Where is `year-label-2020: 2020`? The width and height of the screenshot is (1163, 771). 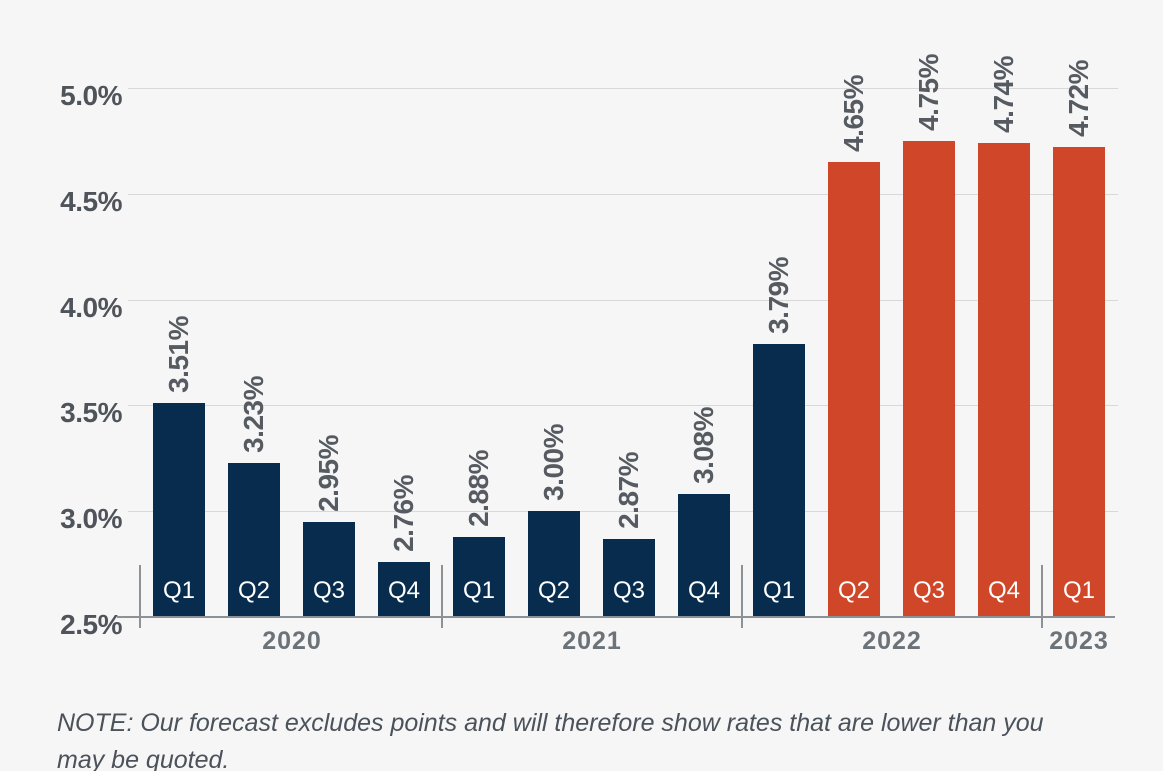
year-label-2020: 2020 is located at coordinates (292, 641).